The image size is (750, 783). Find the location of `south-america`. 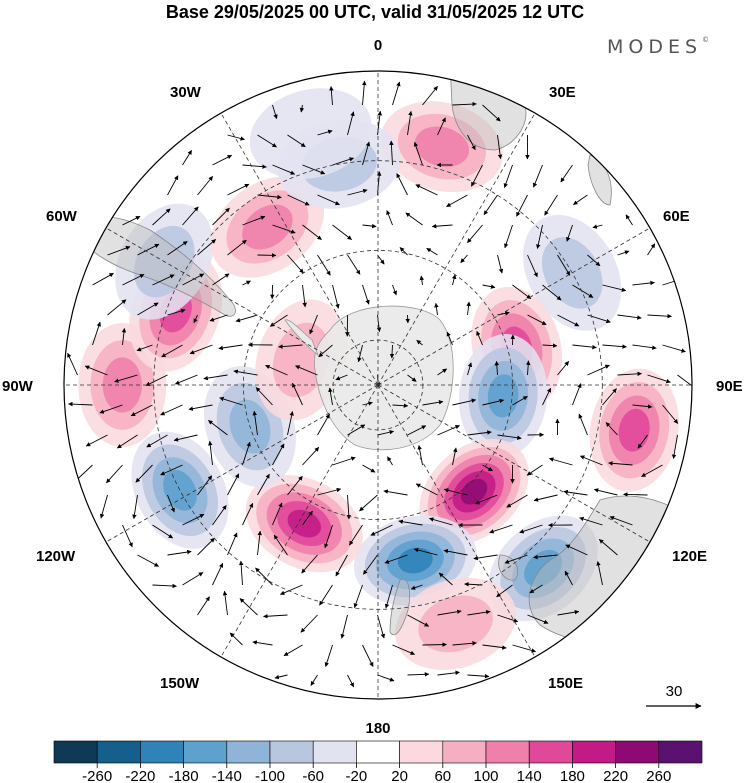

south-america is located at coordinates (155, 266).